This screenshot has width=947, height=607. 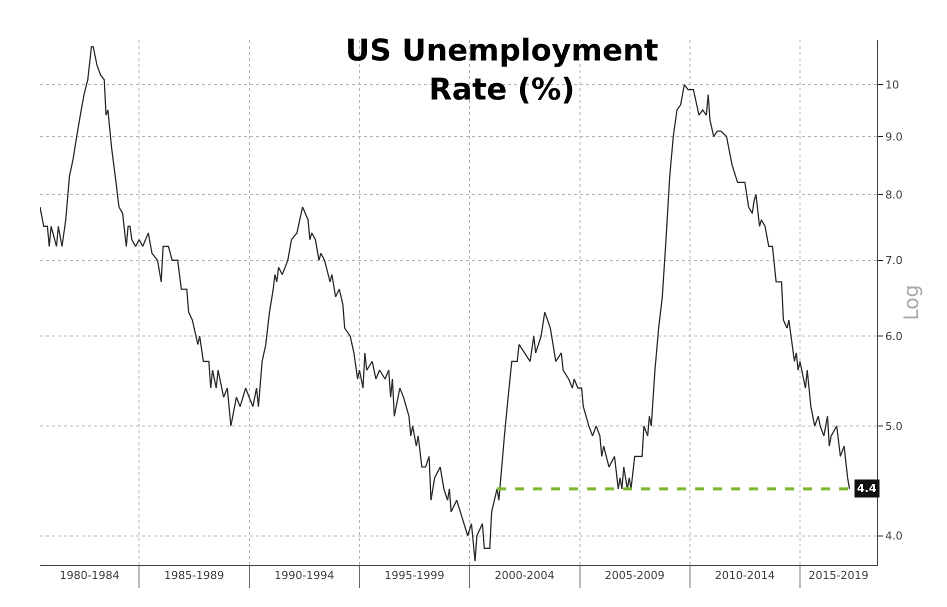 What do you see at coordinates (501, 71) in the screenshot?
I see `text: US Unemployment Rate (%)` at bounding box center [501, 71].